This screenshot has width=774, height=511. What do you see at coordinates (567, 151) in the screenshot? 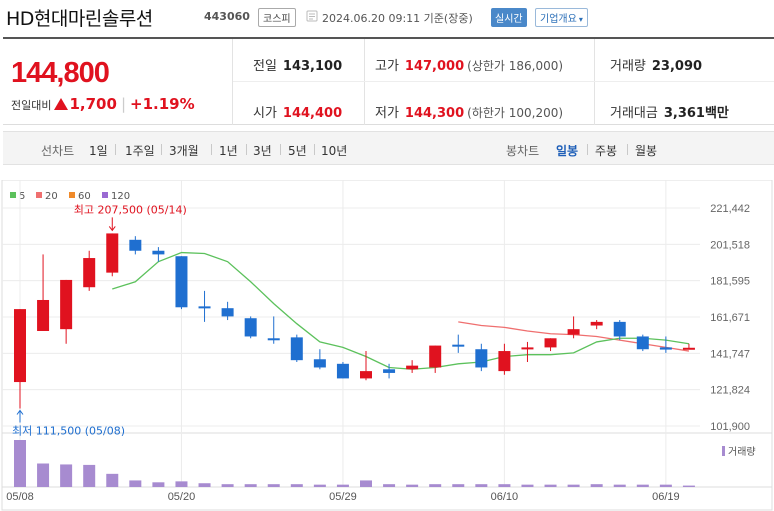
I see `candle-daily: 일봉` at bounding box center [567, 151].